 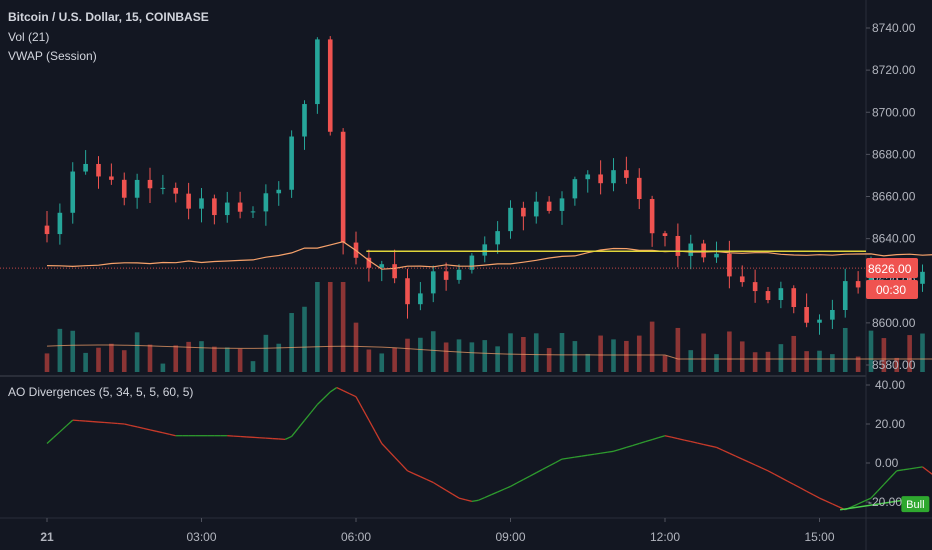 I want to click on price-tick-label: 8640.00, so click(x=894, y=239).